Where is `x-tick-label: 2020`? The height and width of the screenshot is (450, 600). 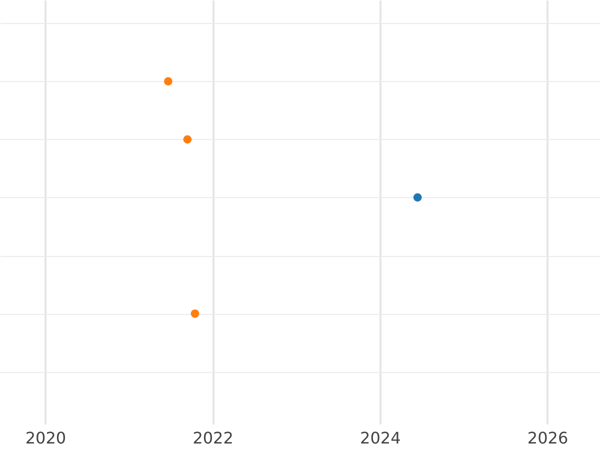 x-tick-label: 2020 is located at coordinates (45, 438).